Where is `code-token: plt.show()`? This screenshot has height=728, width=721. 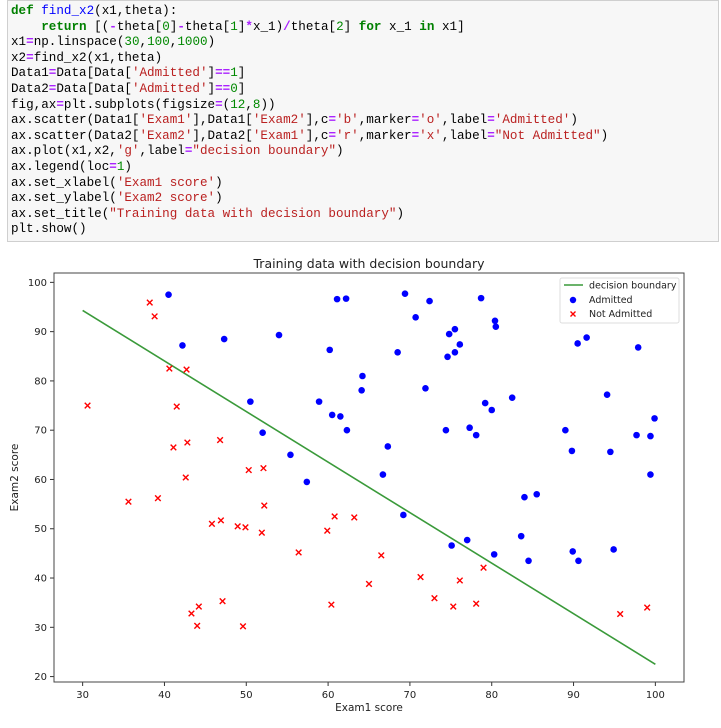
code-token: plt.show() is located at coordinates (49, 229).